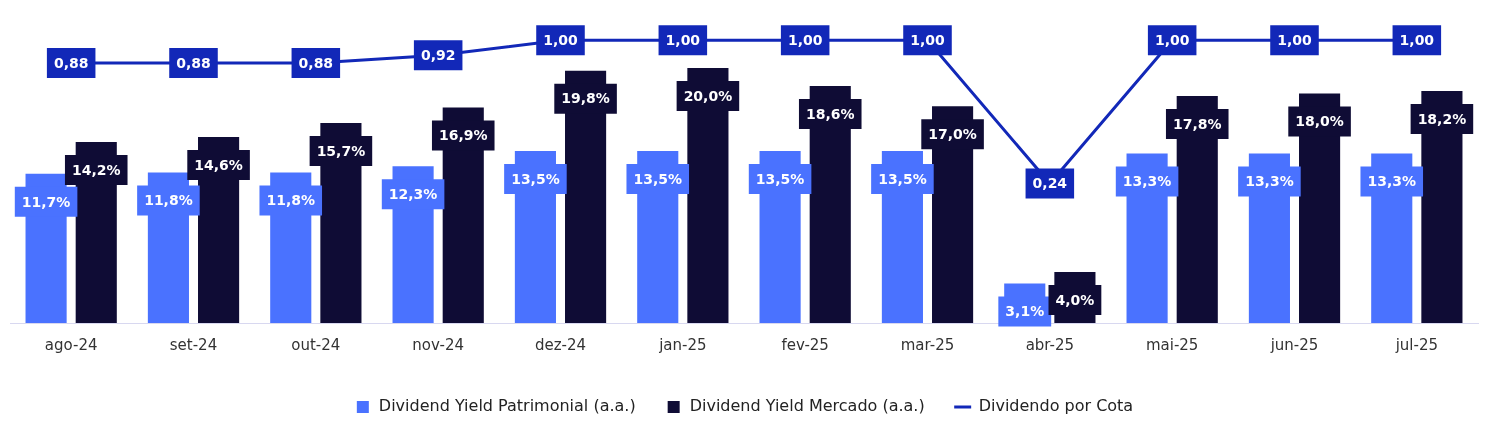 Image resolution: width=1488 pixels, height=425 pixels. I want to click on data-label: 0,92, so click(438, 54).